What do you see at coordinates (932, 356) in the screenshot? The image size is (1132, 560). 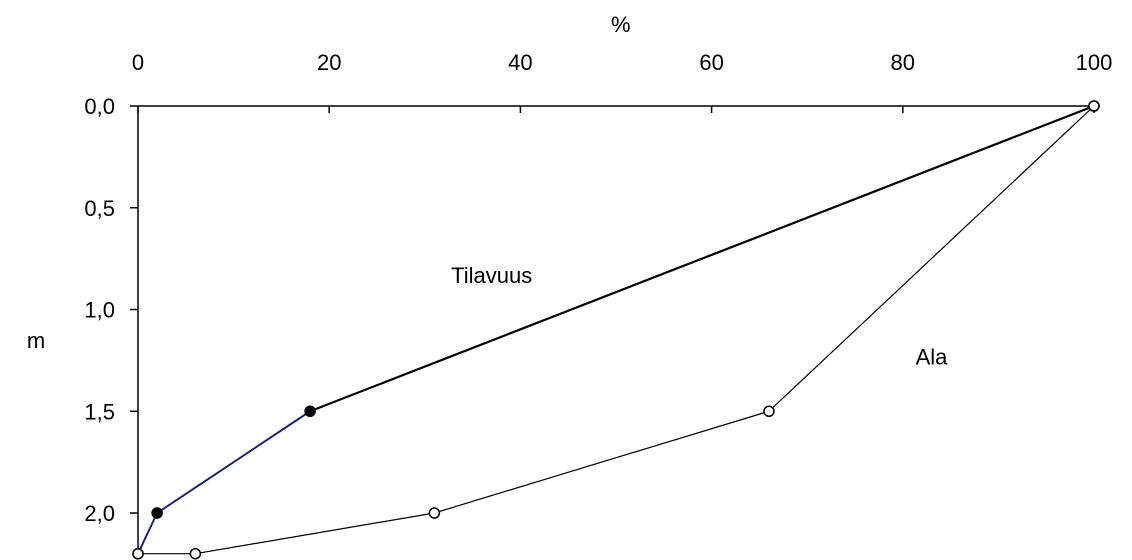 I see `annotation-label: Ala` at bounding box center [932, 356].